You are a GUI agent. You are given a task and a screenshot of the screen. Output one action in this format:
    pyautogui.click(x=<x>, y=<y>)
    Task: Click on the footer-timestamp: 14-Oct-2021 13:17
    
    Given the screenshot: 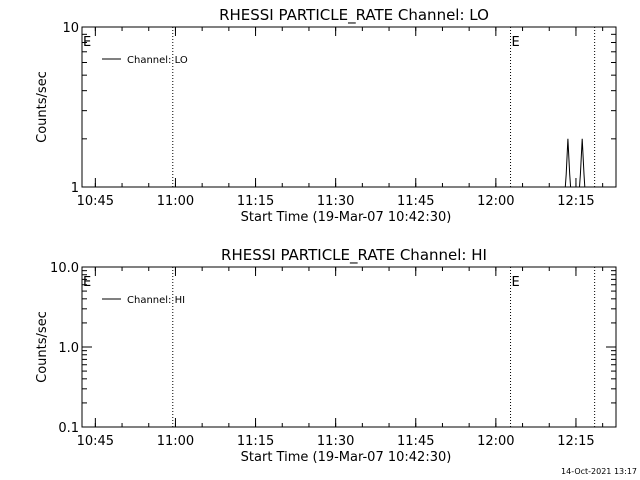 What is the action you would take?
    pyautogui.click(x=599, y=471)
    